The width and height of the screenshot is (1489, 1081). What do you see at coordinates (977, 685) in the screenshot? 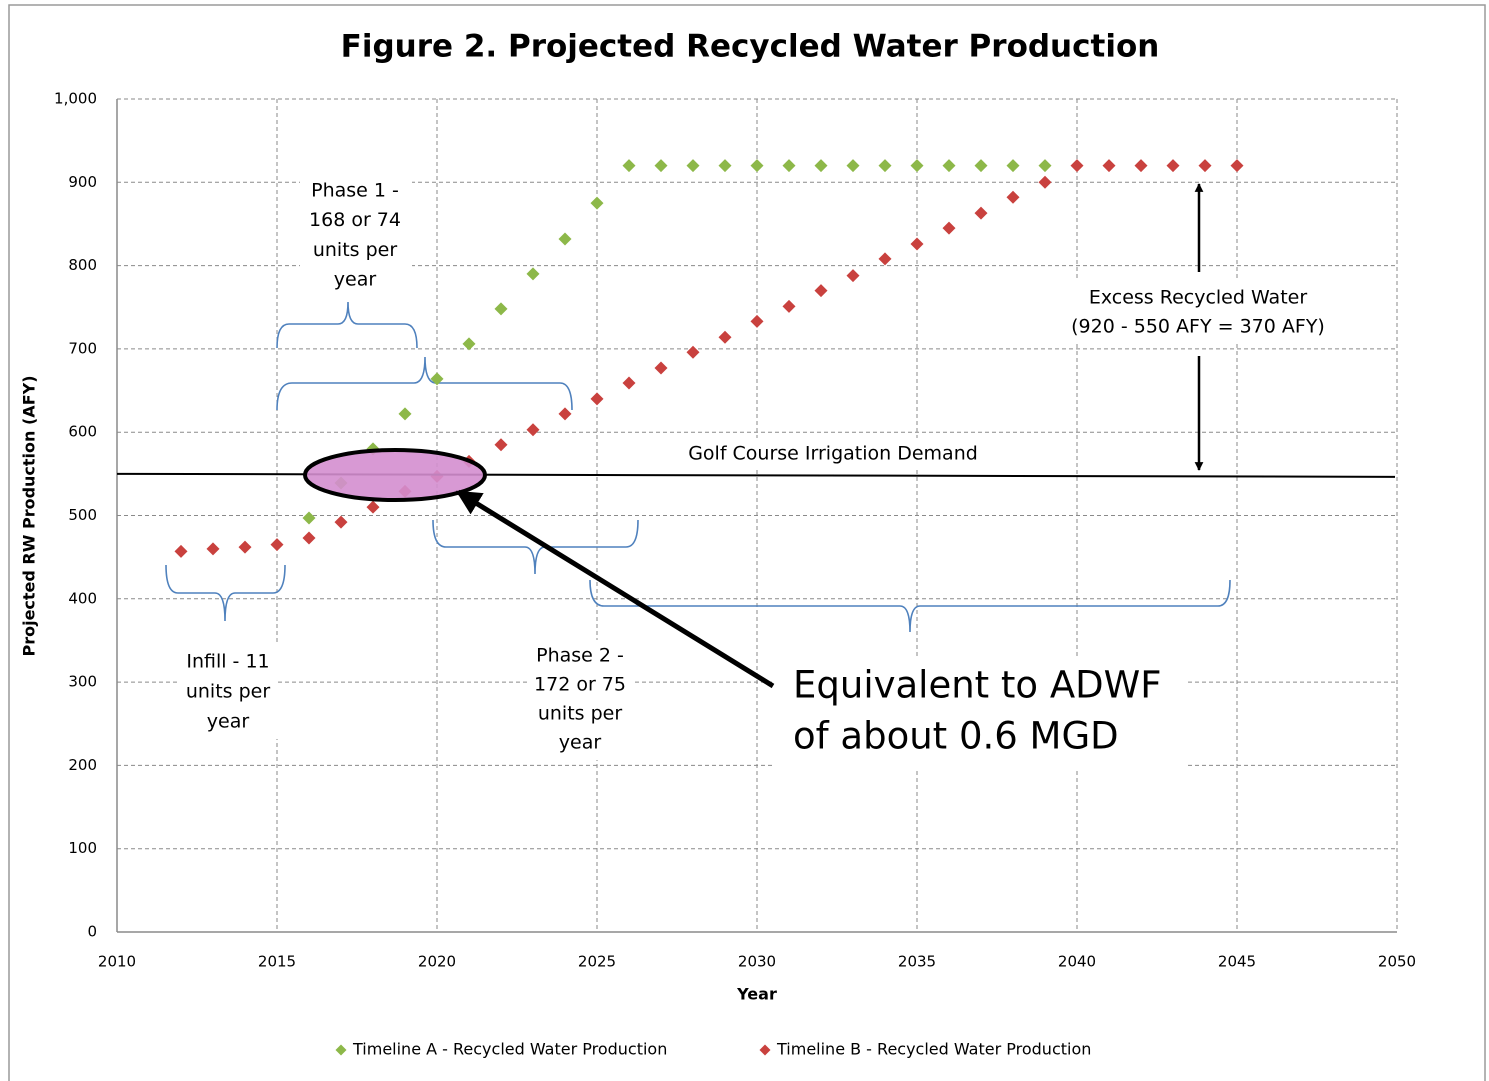
I see `annotation: Equivalent to ADWF` at bounding box center [977, 685].